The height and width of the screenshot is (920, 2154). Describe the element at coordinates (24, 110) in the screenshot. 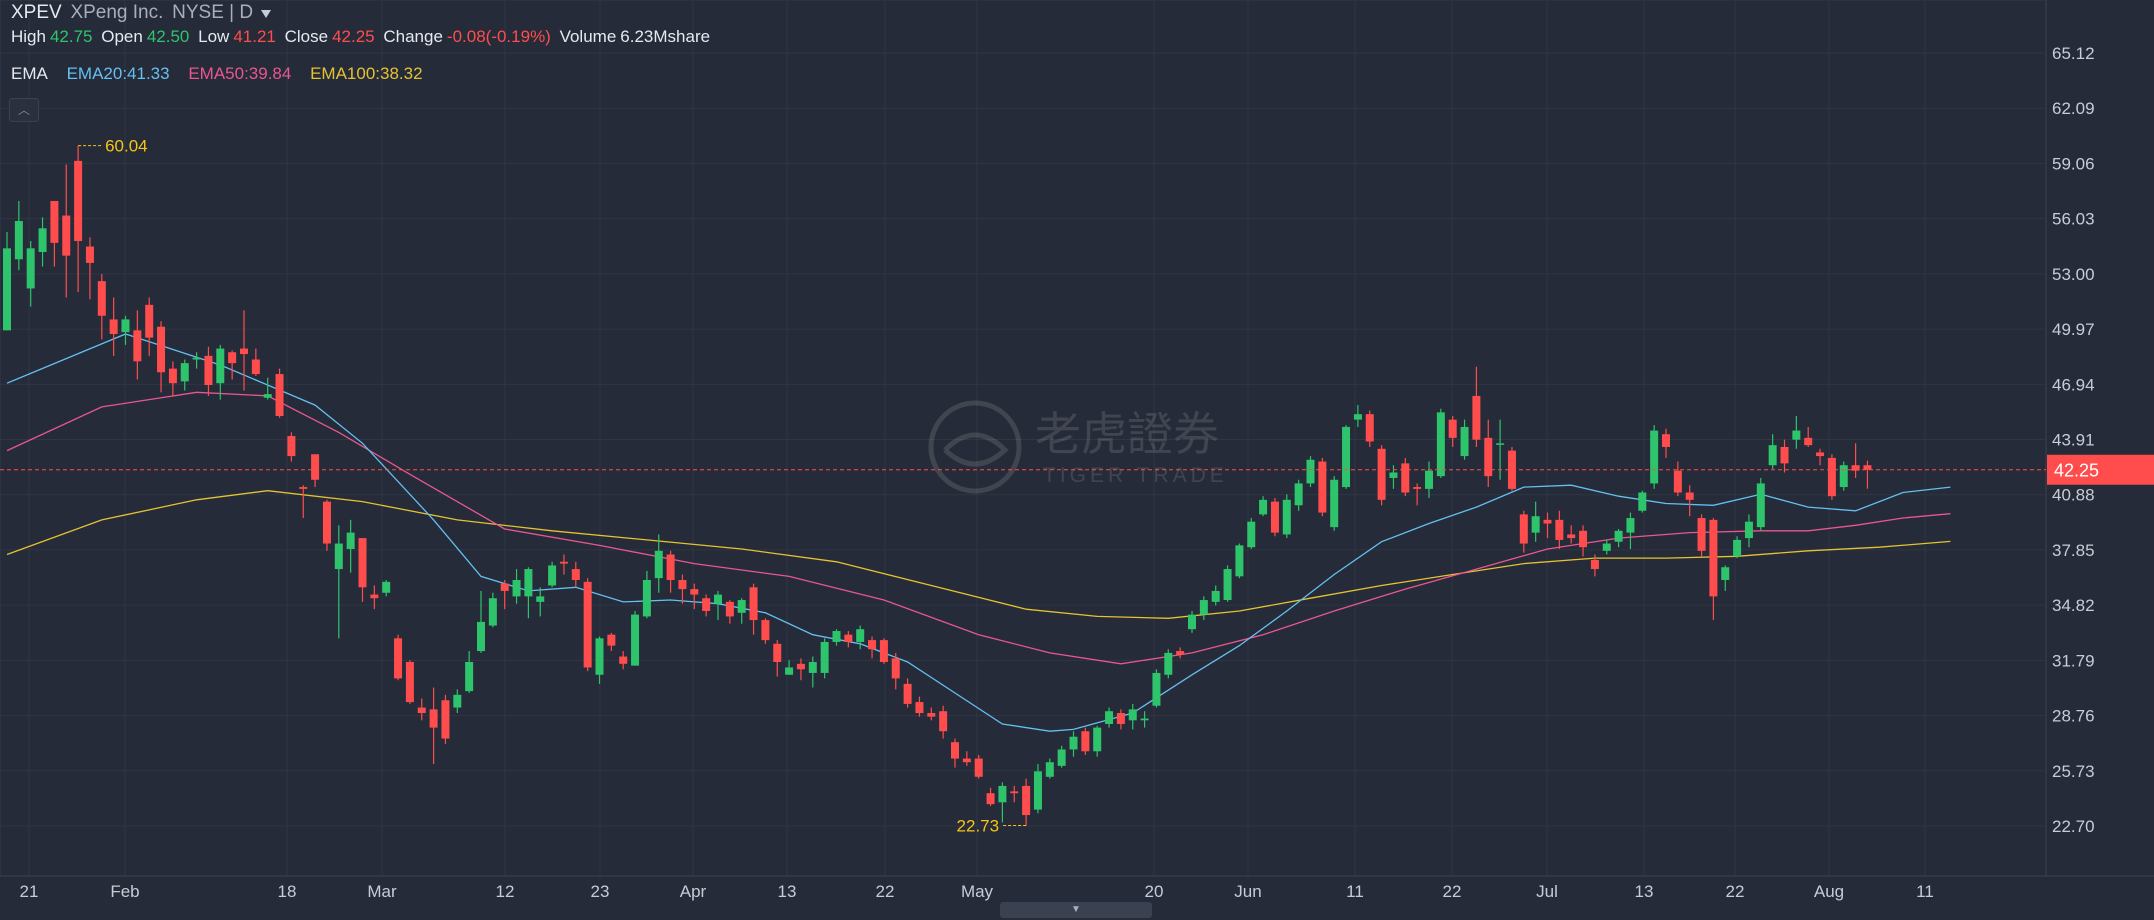

I see `collapse-indicator-button: ︿` at that location.